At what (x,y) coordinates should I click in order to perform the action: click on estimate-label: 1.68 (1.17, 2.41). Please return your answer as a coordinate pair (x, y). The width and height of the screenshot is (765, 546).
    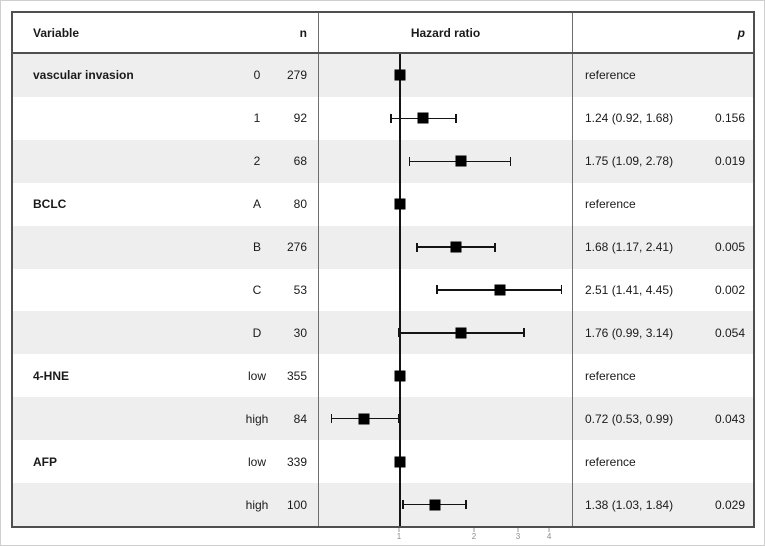
    Looking at the image, I should click on (629, 247).